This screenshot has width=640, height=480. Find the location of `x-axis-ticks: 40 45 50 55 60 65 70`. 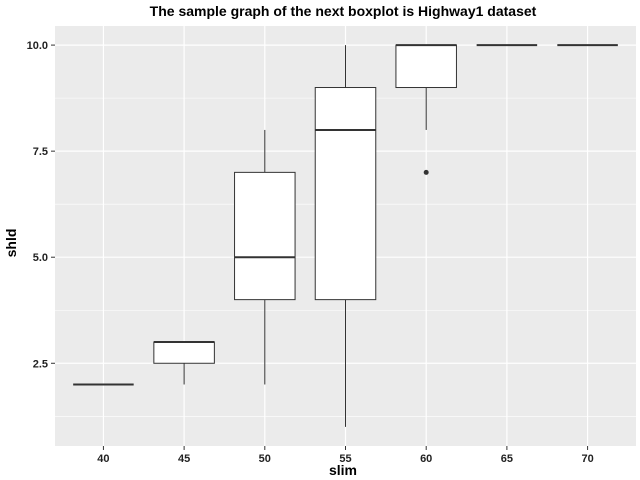

x-axis-ticks: 40 45 50 55 60 65 70 is located at coordinates (345, 455).